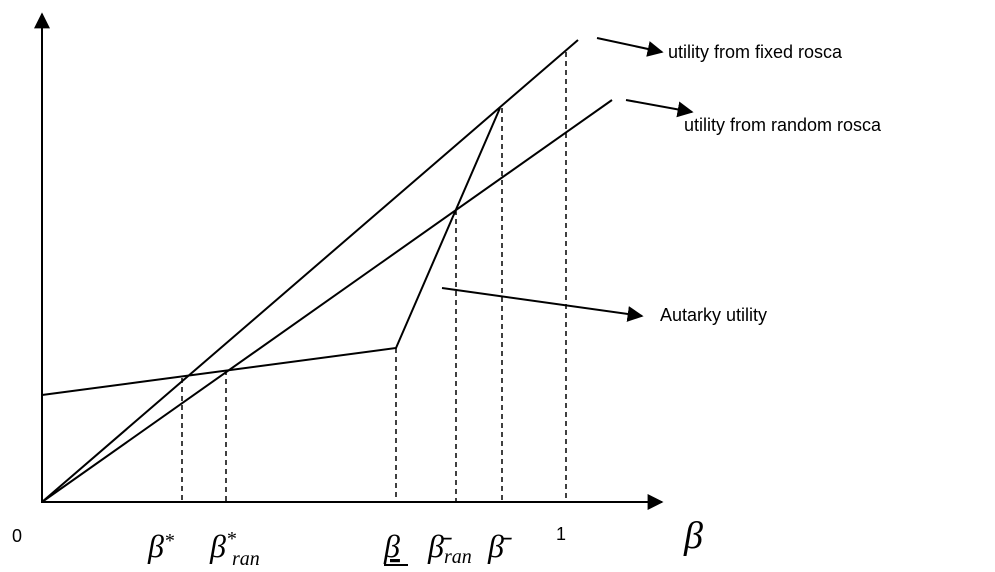 This screenshot has height=572, width=995. I want to click on threshold-label: β̄ran, so click(449, 548).